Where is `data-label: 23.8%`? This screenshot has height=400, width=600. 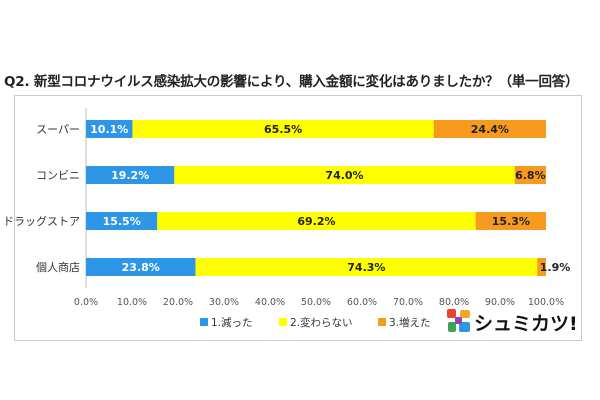 data-label: 23.8% is located at coordinates (141, 267).